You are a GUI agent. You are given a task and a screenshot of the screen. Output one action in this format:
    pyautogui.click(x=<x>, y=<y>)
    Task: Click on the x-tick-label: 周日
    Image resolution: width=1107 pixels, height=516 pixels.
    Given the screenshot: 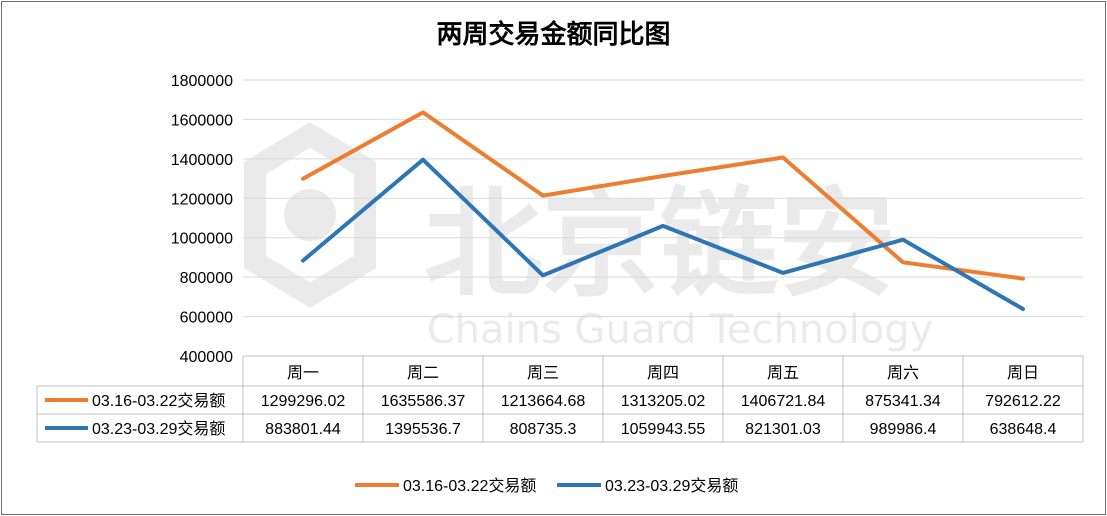 What is the action you would take?
    pyautogui.click(x=1023, y=373)
    